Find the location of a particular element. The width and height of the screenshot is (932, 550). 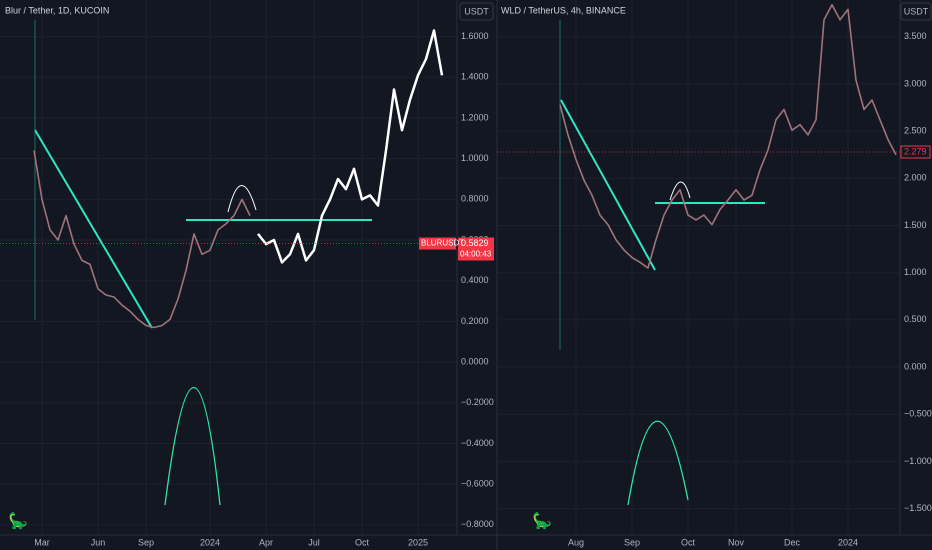

y-tick-label: −0.6000 is located at coordinates (477, 484).